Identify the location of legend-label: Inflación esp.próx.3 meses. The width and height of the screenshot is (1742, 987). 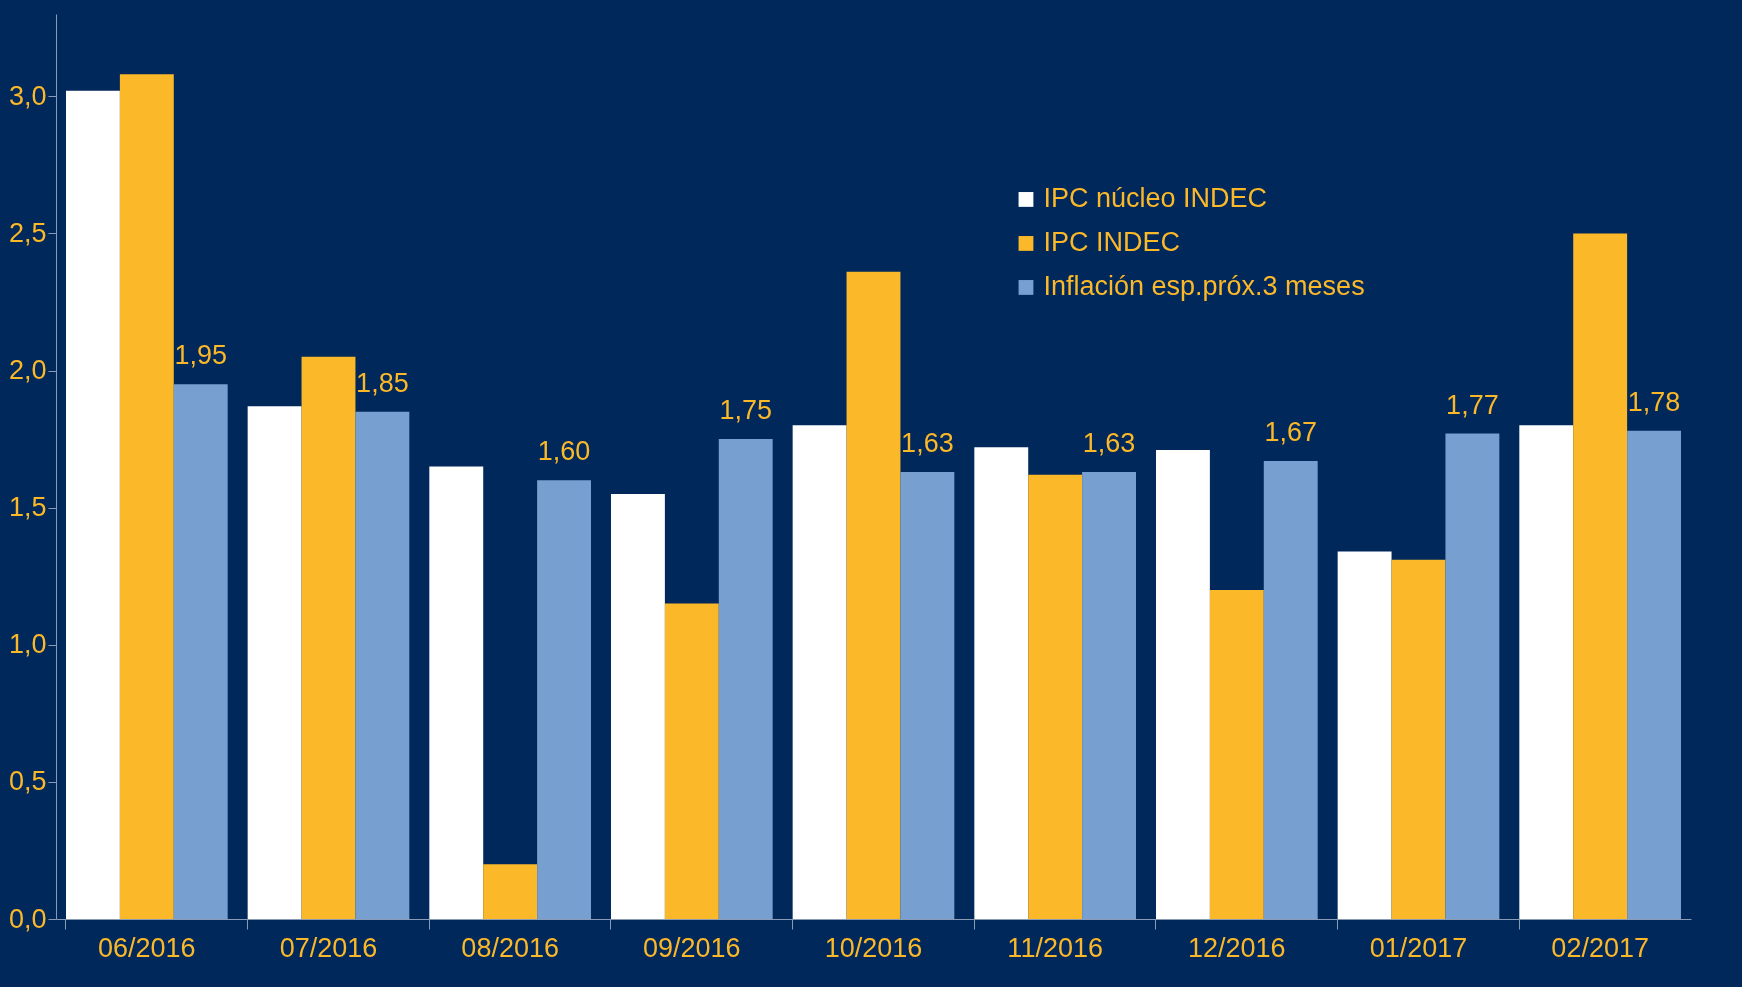
(1204, 286).